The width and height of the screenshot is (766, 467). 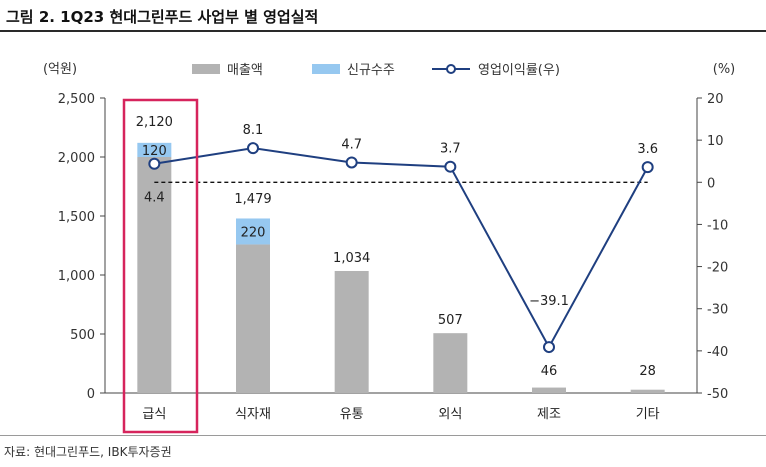 What do you see at coordinates (715, 141) in the screenshot?
I see `right-tick-label: 10` at bounding box center [715, 141].